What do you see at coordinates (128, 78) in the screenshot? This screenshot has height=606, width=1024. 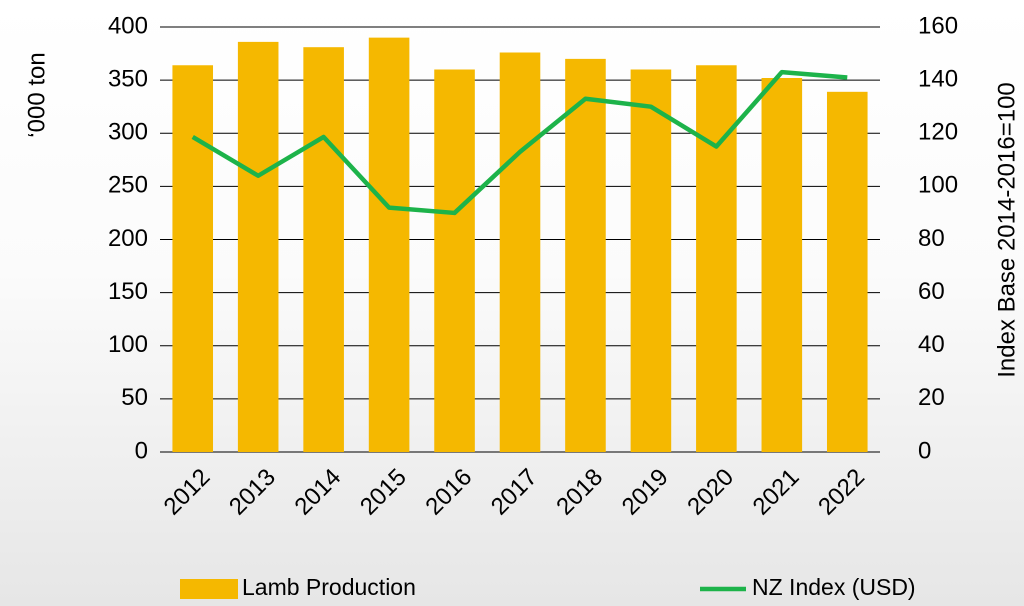 I see `y-tick-label: 350` at bounding box center [128, 78].